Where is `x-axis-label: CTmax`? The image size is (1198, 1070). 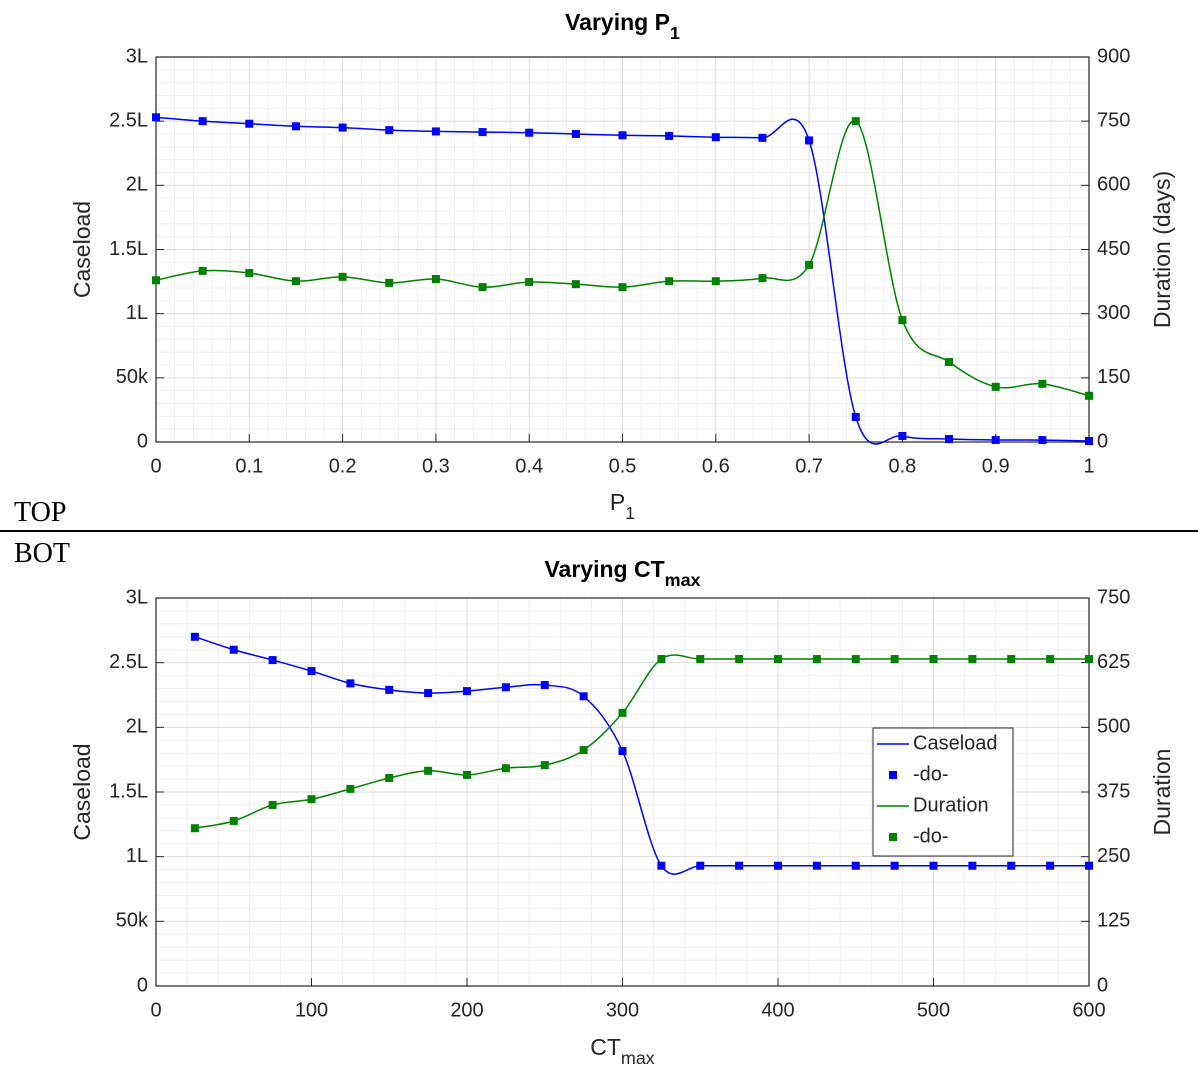
x-axis-label: CTmax is located at coordinates (622, 1051).